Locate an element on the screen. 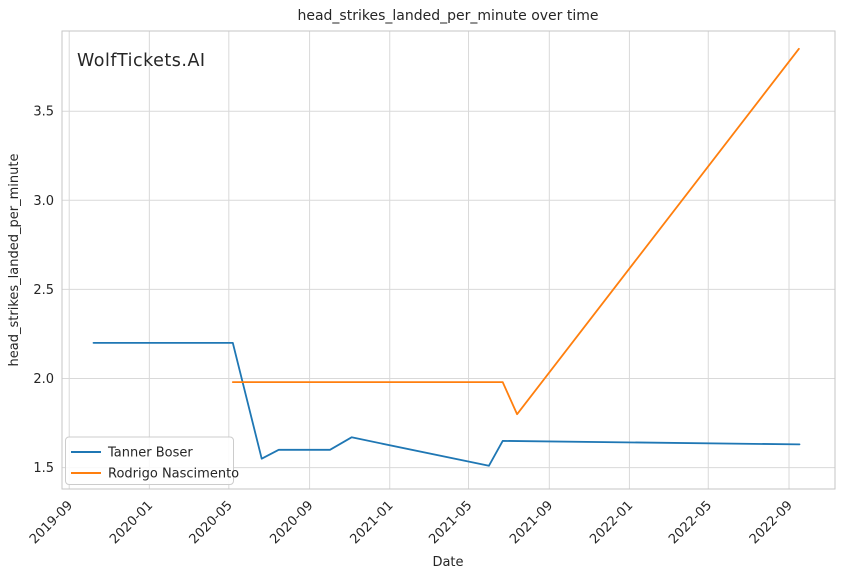  x-tick-label: 2021-01 is located at coordinates (372, 522).